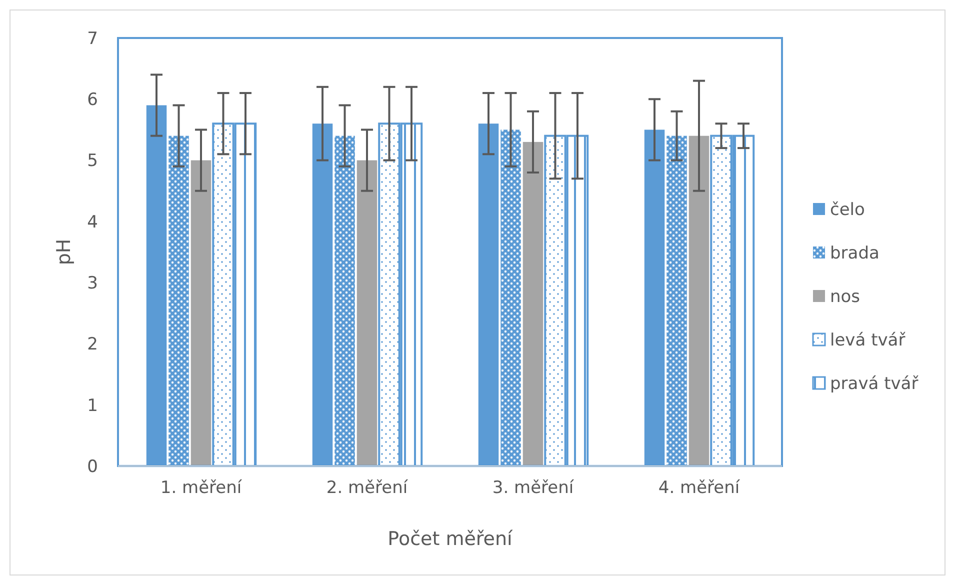 The width and height of the screenshot is (956, 578). What do you see at coordinates (92, 284) in the screenshot?
I see `y-tick-label: 3` at bounding box center [92, 284].